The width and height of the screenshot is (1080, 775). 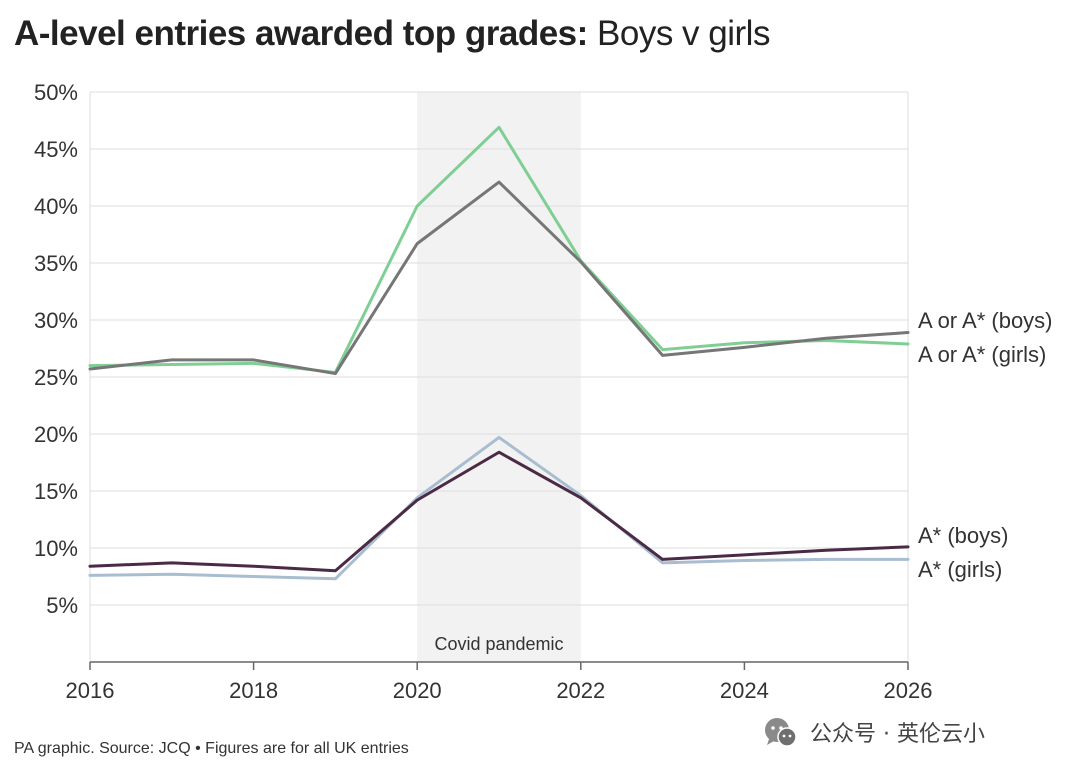 I want to click on series-label: A or A* (boys), so click(x=985, y=320).